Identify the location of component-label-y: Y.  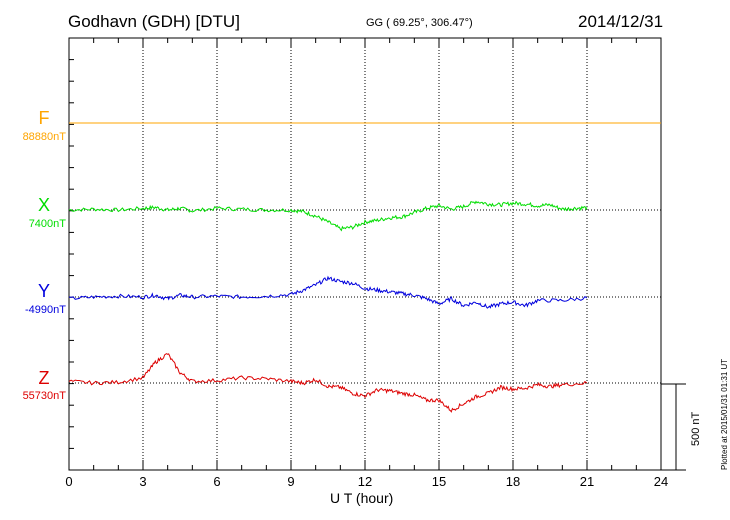
(43, 291).